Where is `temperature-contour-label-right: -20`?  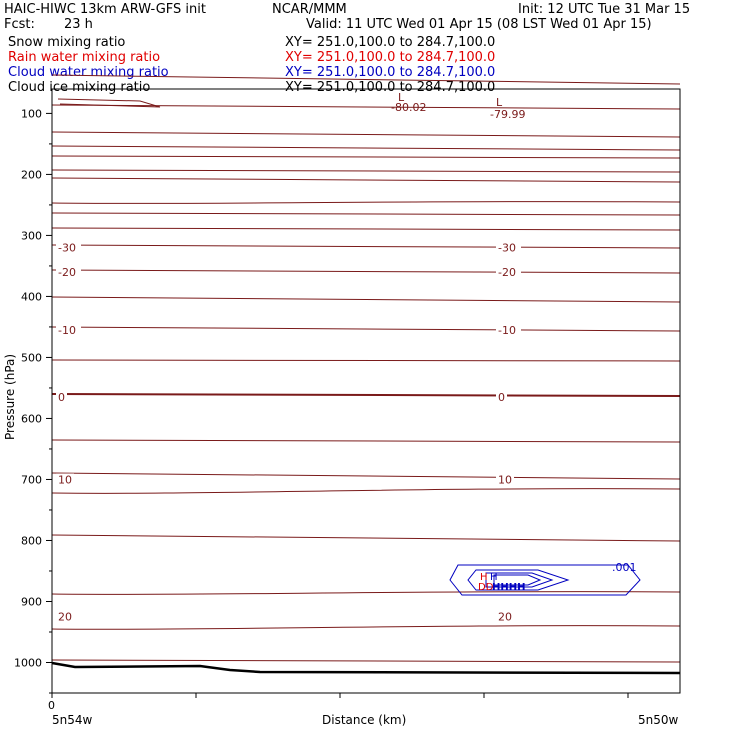 temperature-contour-label-right: -20 is located at coordinates (507, 272).